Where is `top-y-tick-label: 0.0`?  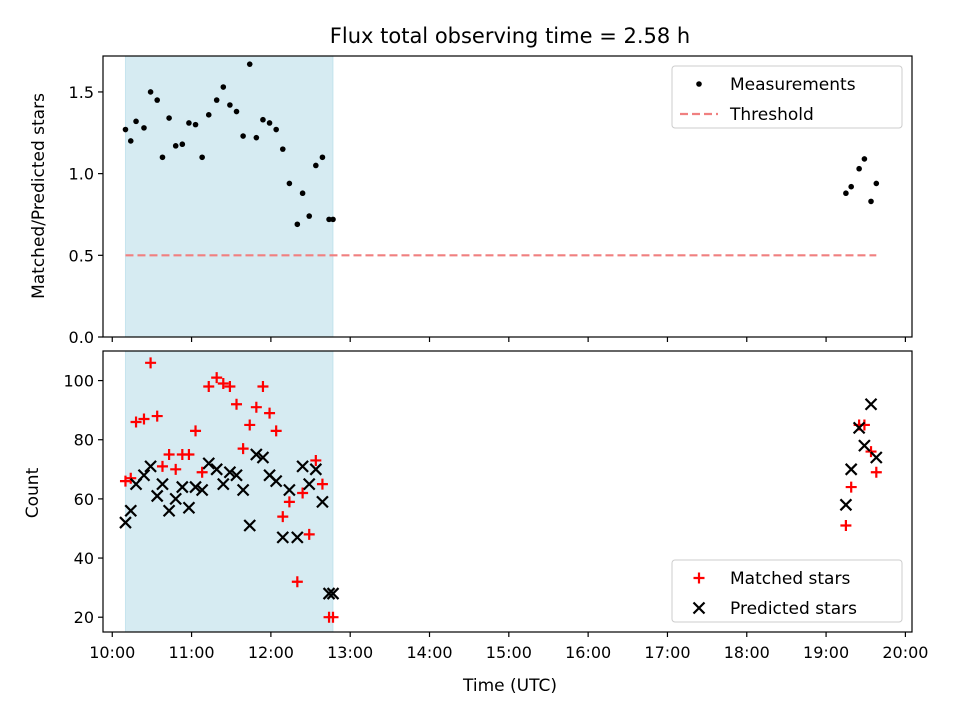 top-y-tick-label: 0.0 is located at coordinates (81, 337).